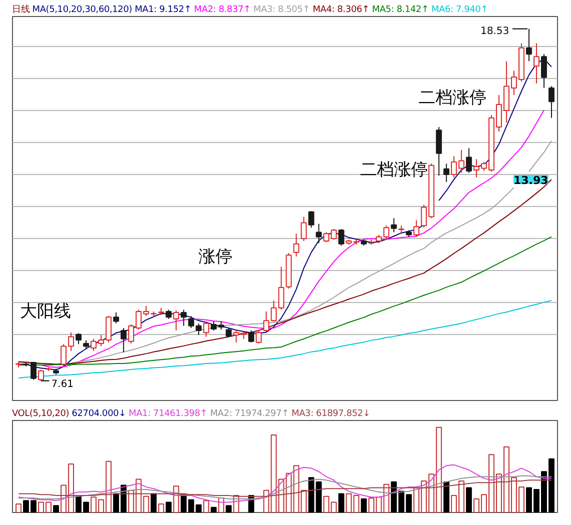 The image size is (571, 525). Describe the element at coordinates (249, 414) in the screenshot. I see `text: MA2: 71974.297↑` at that location.